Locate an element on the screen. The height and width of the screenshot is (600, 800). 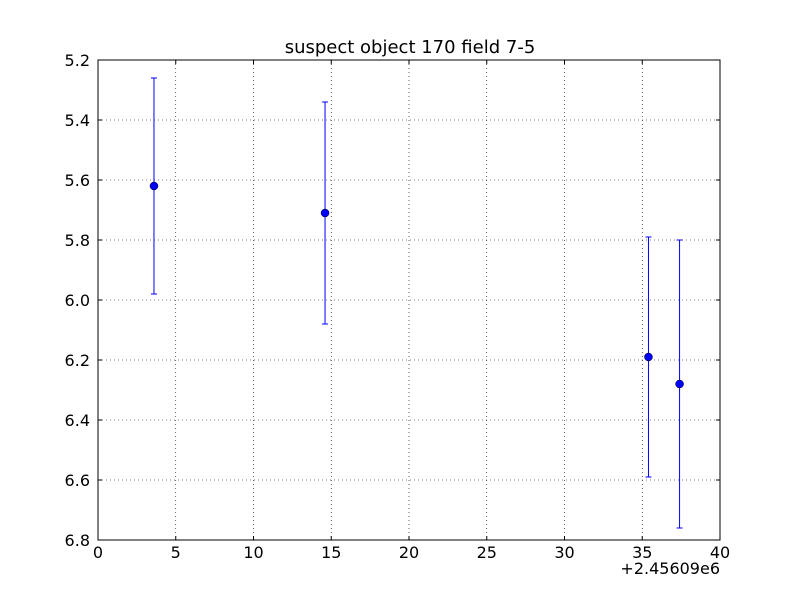
y-tick-label: 5.8 is located at coordinates (77, 240).